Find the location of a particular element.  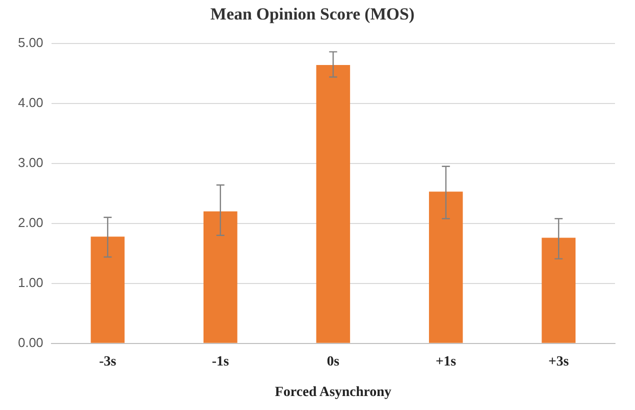

x-tick-label: -3s is located at coordinates (108, 362).